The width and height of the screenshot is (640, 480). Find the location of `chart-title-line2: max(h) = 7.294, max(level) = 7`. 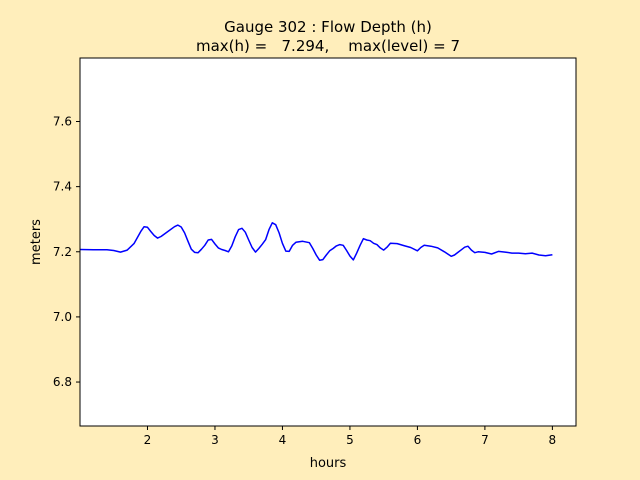

chart-title-line2: max(h) = 7.294, max(level) = 7 is located at coordinates (328, 46).